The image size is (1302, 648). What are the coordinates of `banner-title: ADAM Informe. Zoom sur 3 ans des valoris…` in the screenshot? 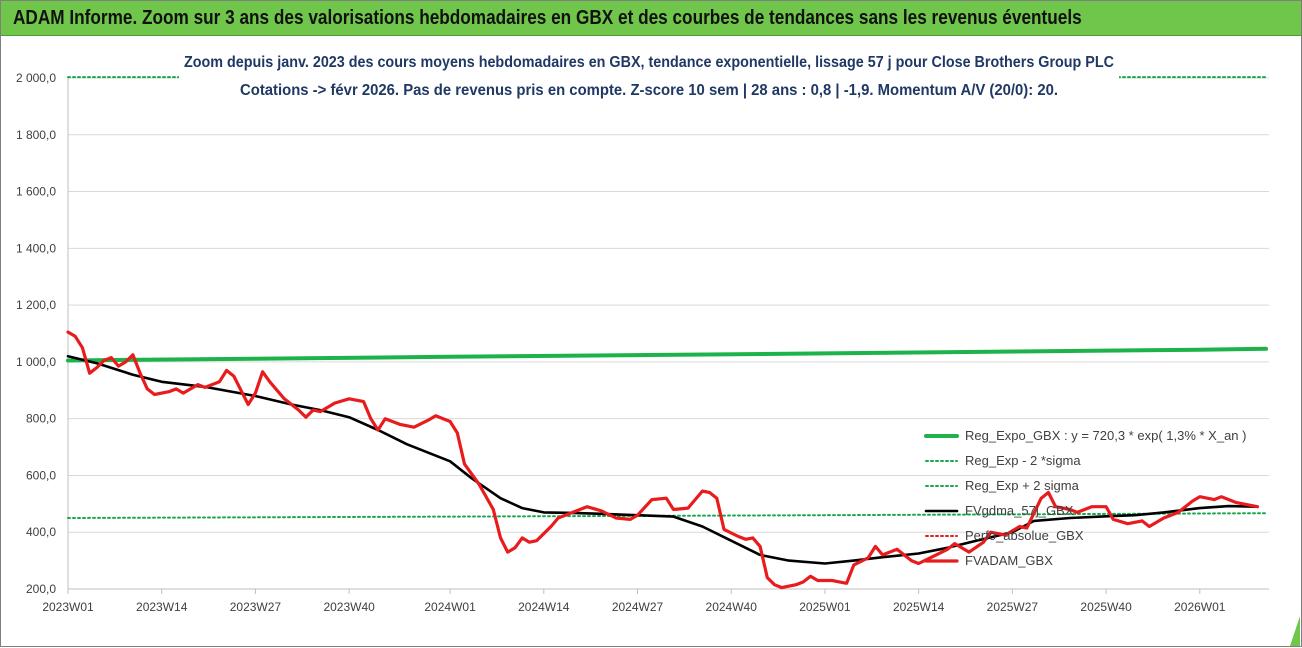 It's located at (547, 18).